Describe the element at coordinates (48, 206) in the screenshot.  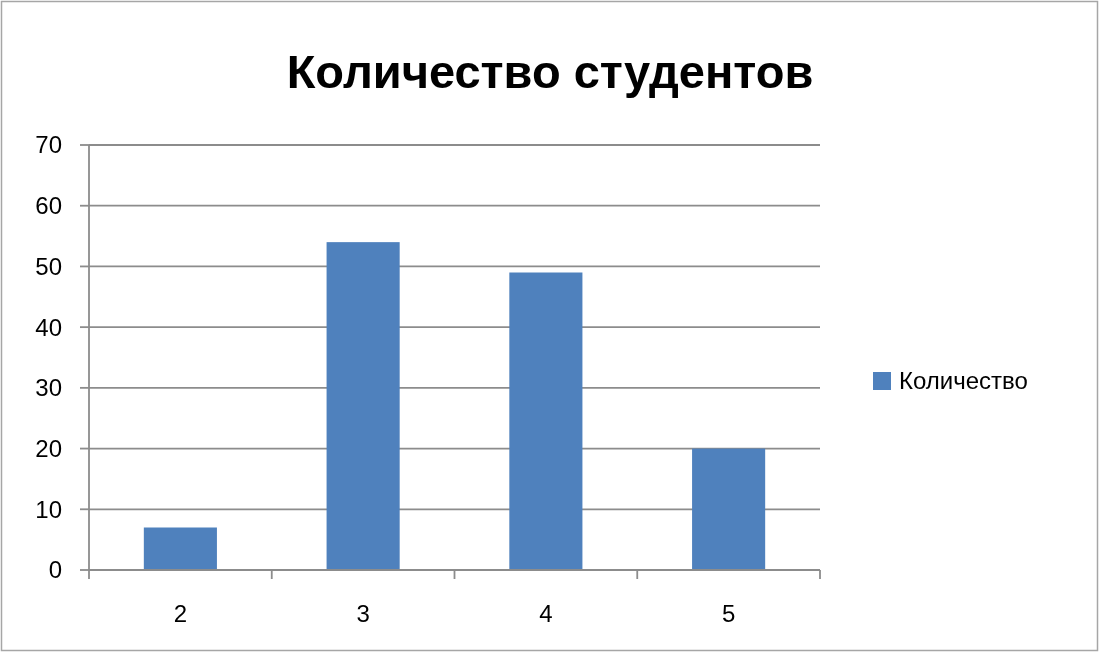
I see `y-tick-label: 60` at that location.